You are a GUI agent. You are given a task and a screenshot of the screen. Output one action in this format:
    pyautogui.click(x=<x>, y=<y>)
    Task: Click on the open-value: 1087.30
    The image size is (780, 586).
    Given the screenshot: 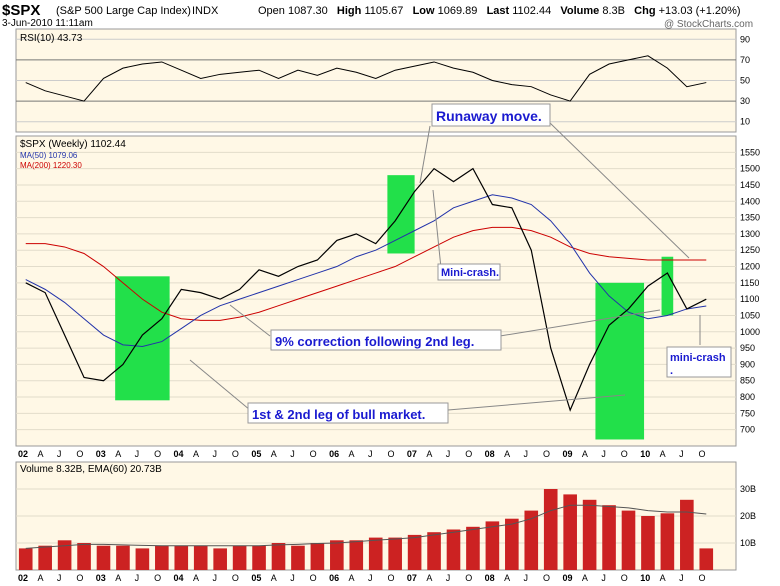 What is the action you would take?
    pyautogui.click(x=307, y=11)
    